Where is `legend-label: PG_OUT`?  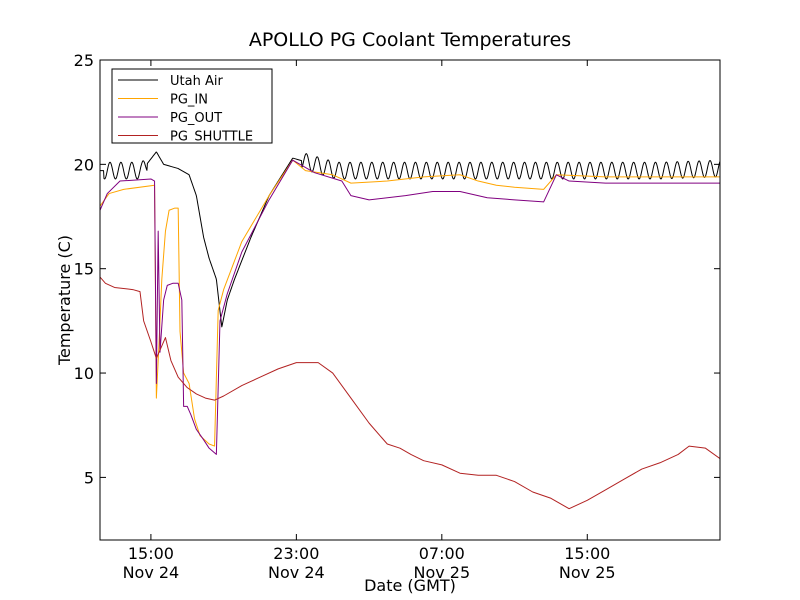 legend-label: PG_OUT is located at coordinates (196, 118).